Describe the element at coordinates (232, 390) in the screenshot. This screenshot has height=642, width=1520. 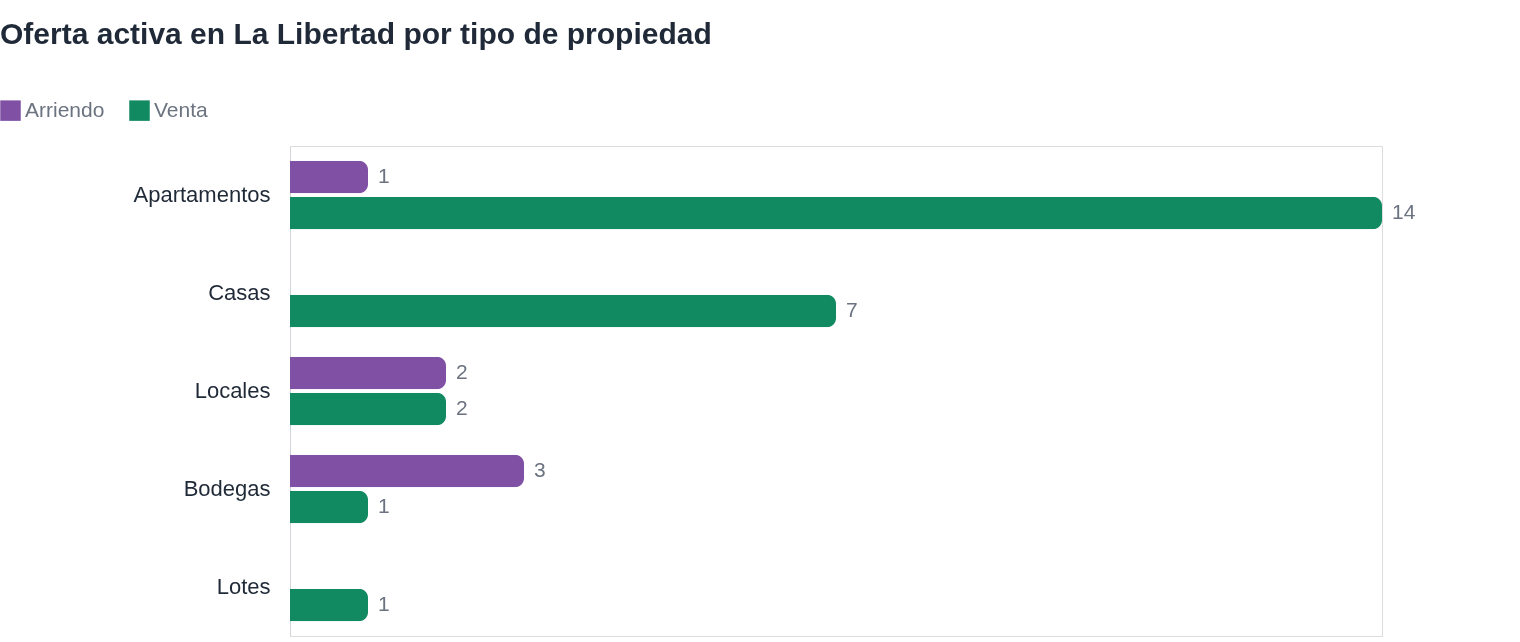
I see `y-tick-label: Locales` at that location.